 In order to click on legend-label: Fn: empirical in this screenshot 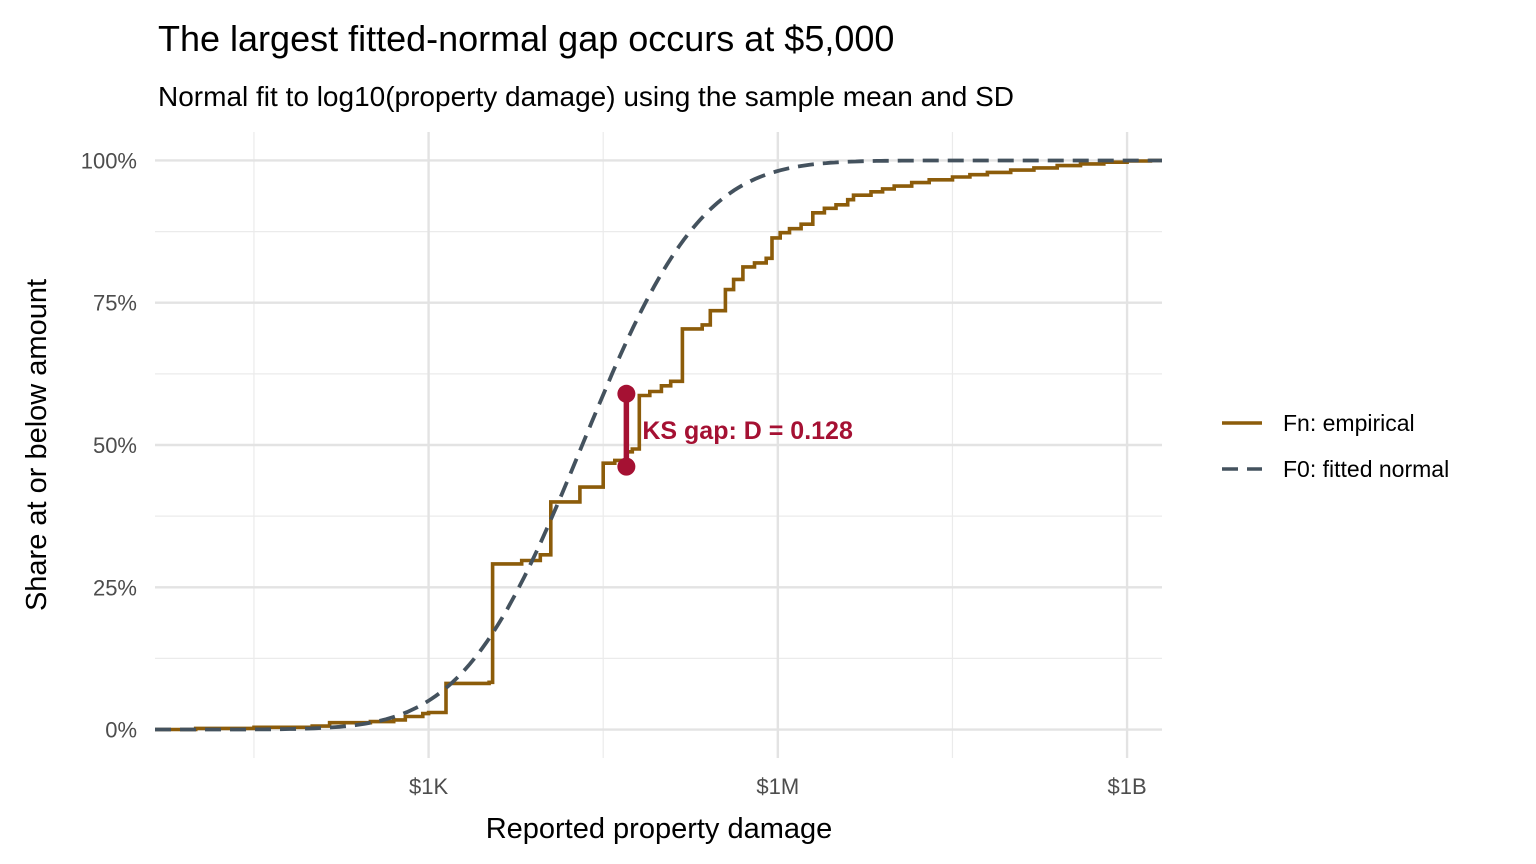, I will do `click(1349, 423)`.